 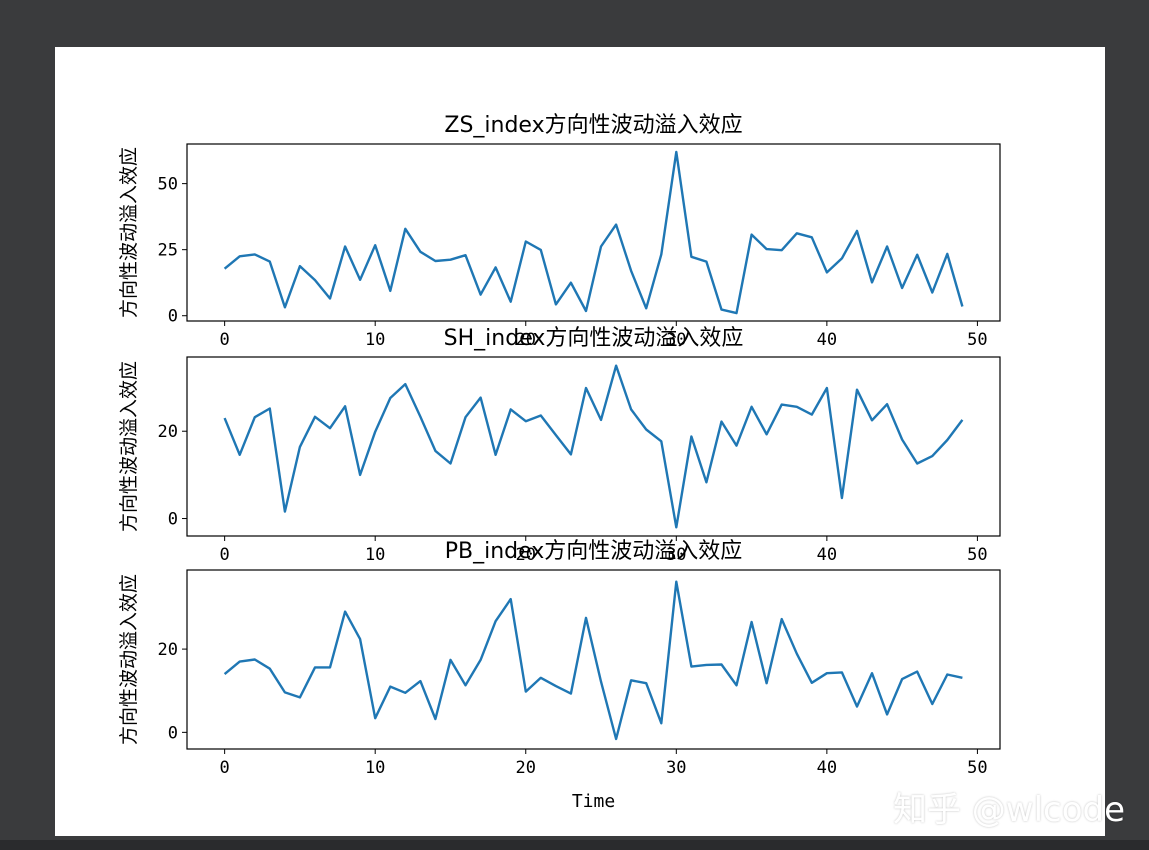 I want to click on subplot-title: PB_index方向性波动溢入效应, so click(x=594, y=551).